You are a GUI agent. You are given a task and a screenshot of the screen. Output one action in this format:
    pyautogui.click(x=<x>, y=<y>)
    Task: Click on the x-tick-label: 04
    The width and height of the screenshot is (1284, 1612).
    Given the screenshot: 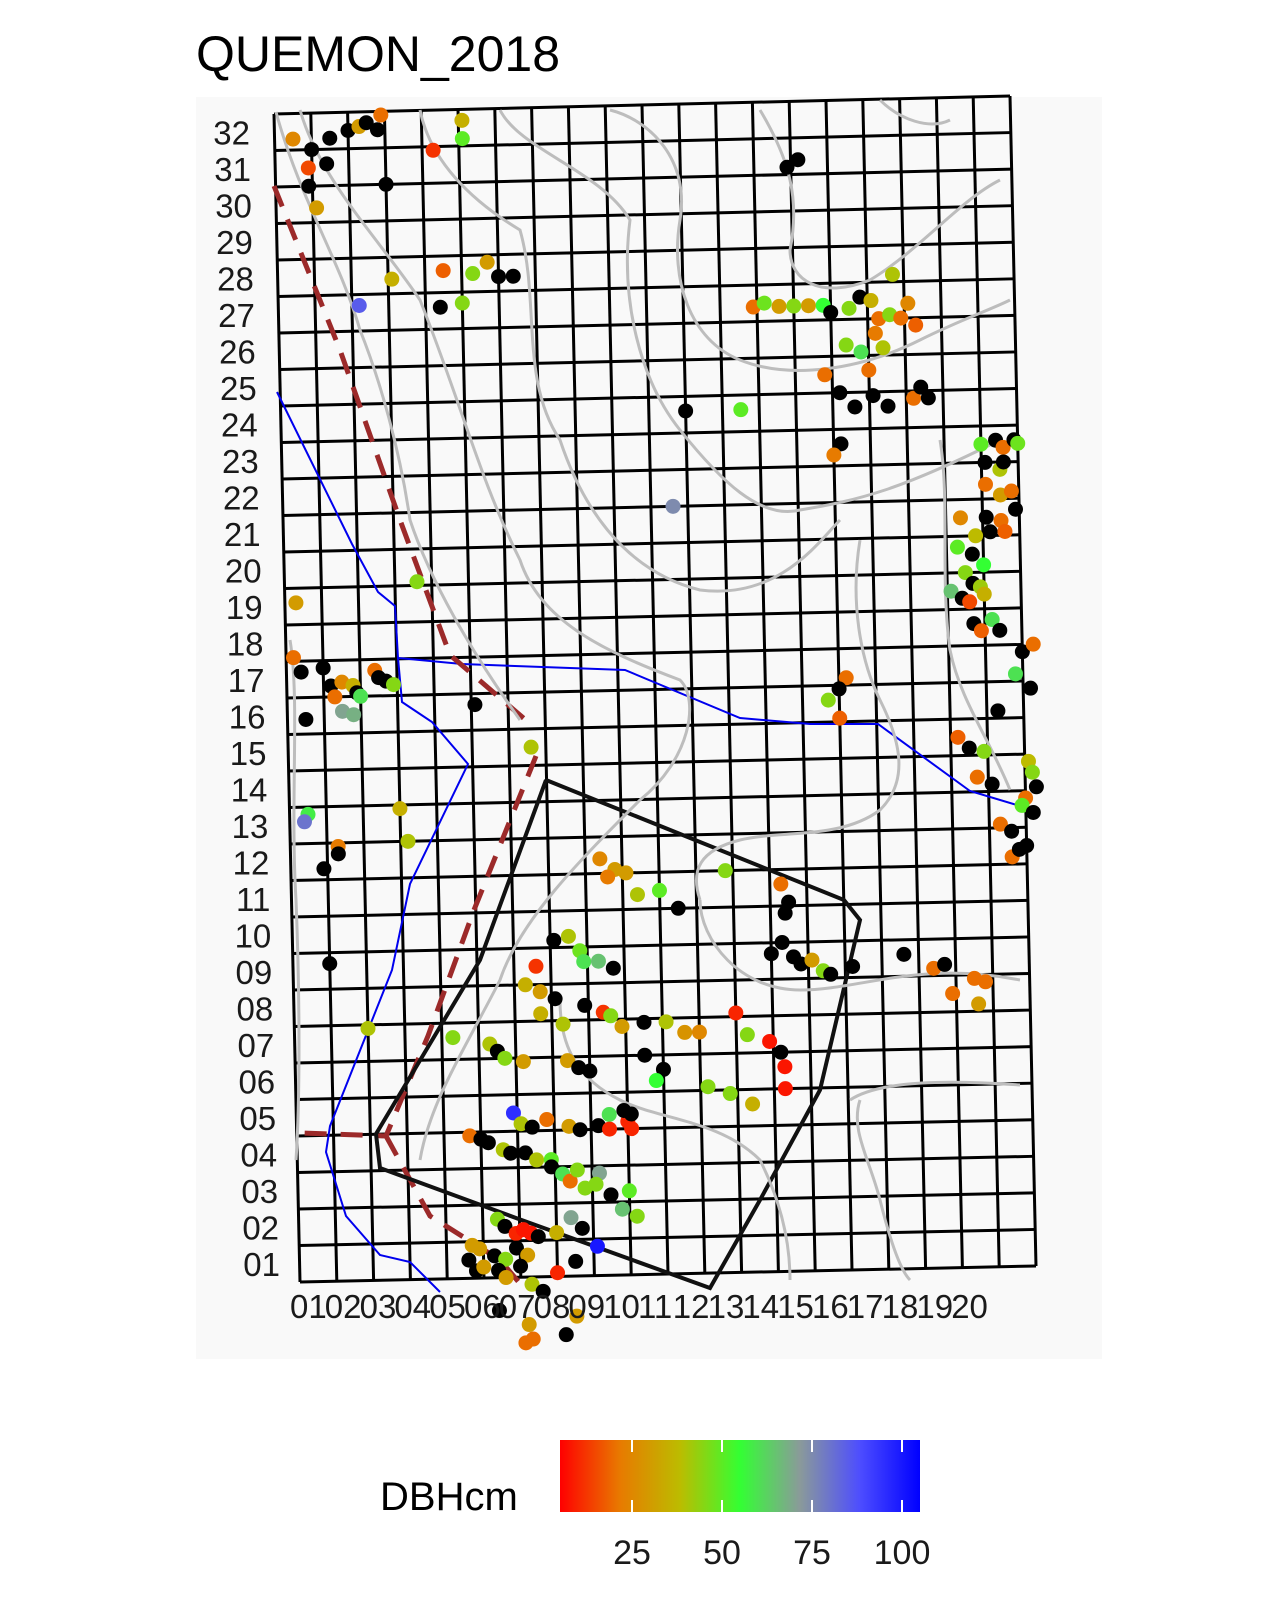 What is the action you would take?
    pyautogui.click(x=412, y=1306)
    